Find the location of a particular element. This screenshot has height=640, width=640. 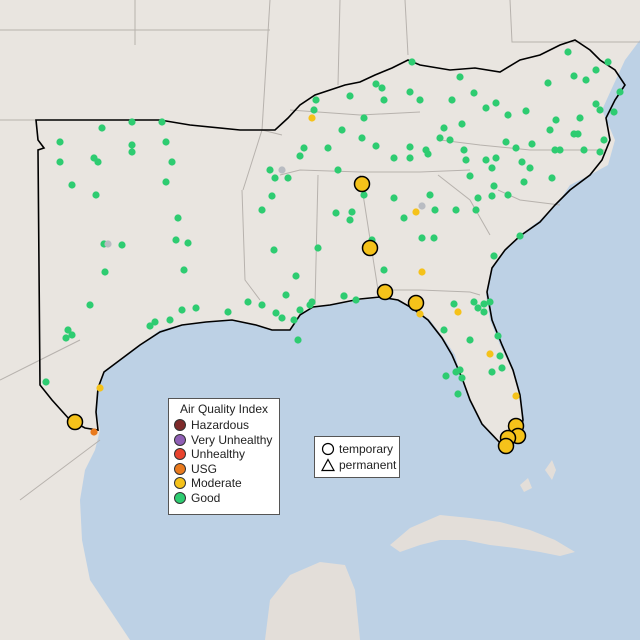

legend-label: Moderate is located at coordinates (216, 483).